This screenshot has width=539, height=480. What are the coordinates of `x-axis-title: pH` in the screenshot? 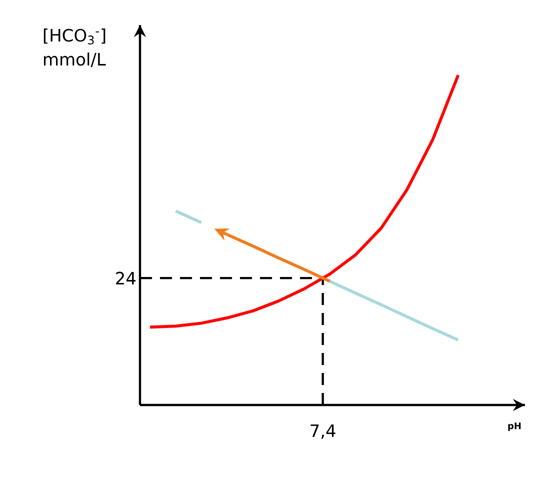 It's located at (514, 426).